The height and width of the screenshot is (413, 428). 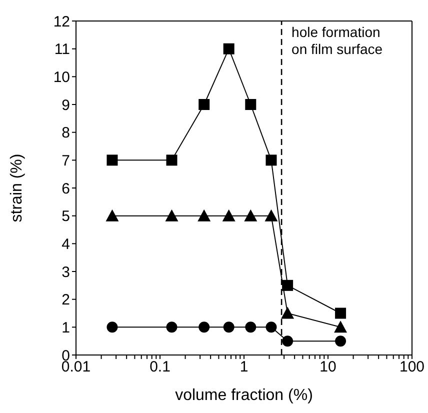 I want to click on y-tick-label: 4, so click(x=66, y=244).